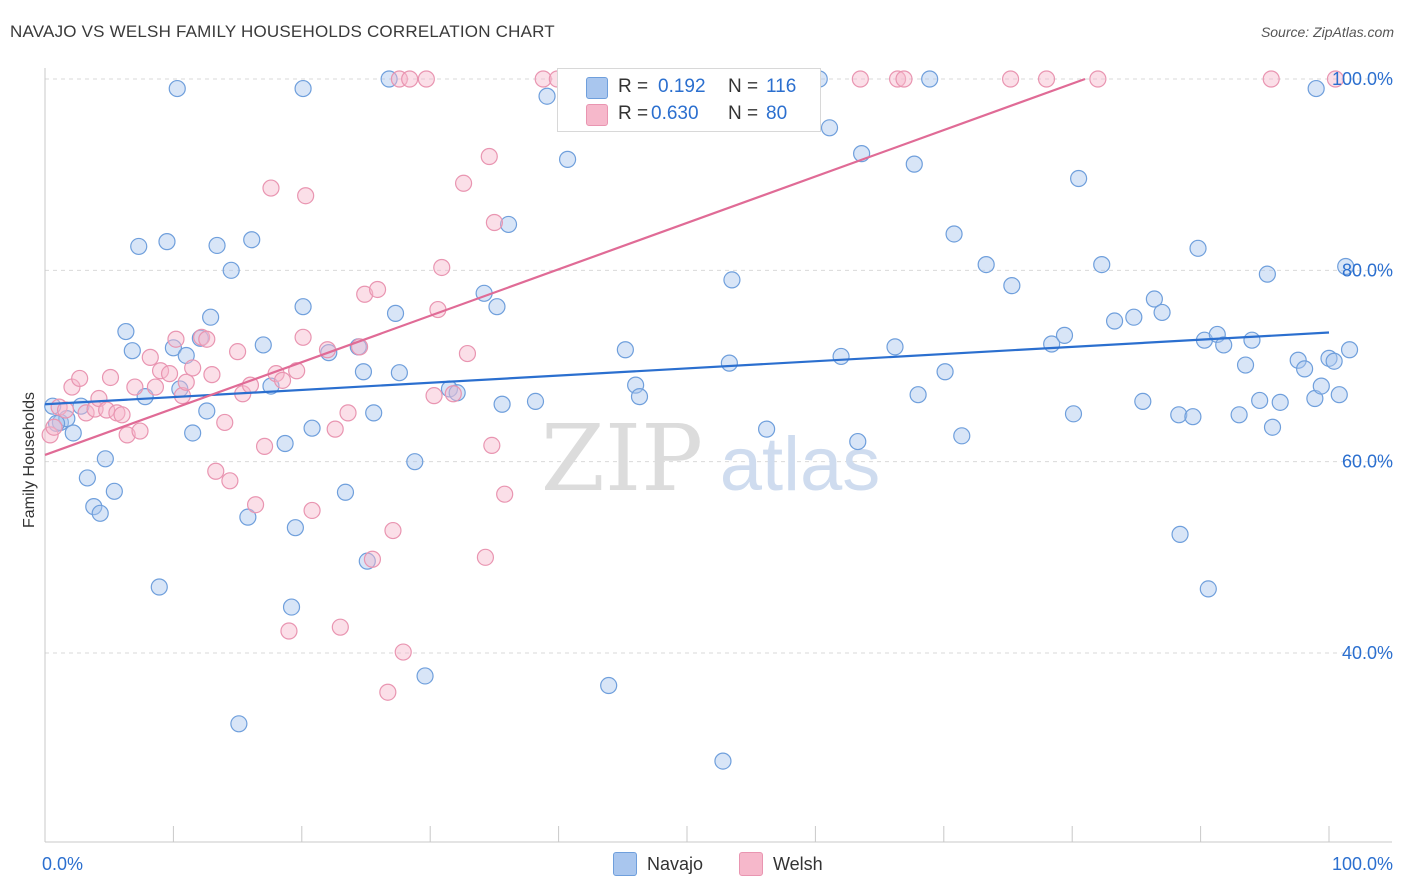 The width and height of the screenshot is (1406, 892). What do you see at coordinates (1367, 270) in the screenshot?
I see `y-tick-label: 80.0%` at bounding box center [1367, 270].